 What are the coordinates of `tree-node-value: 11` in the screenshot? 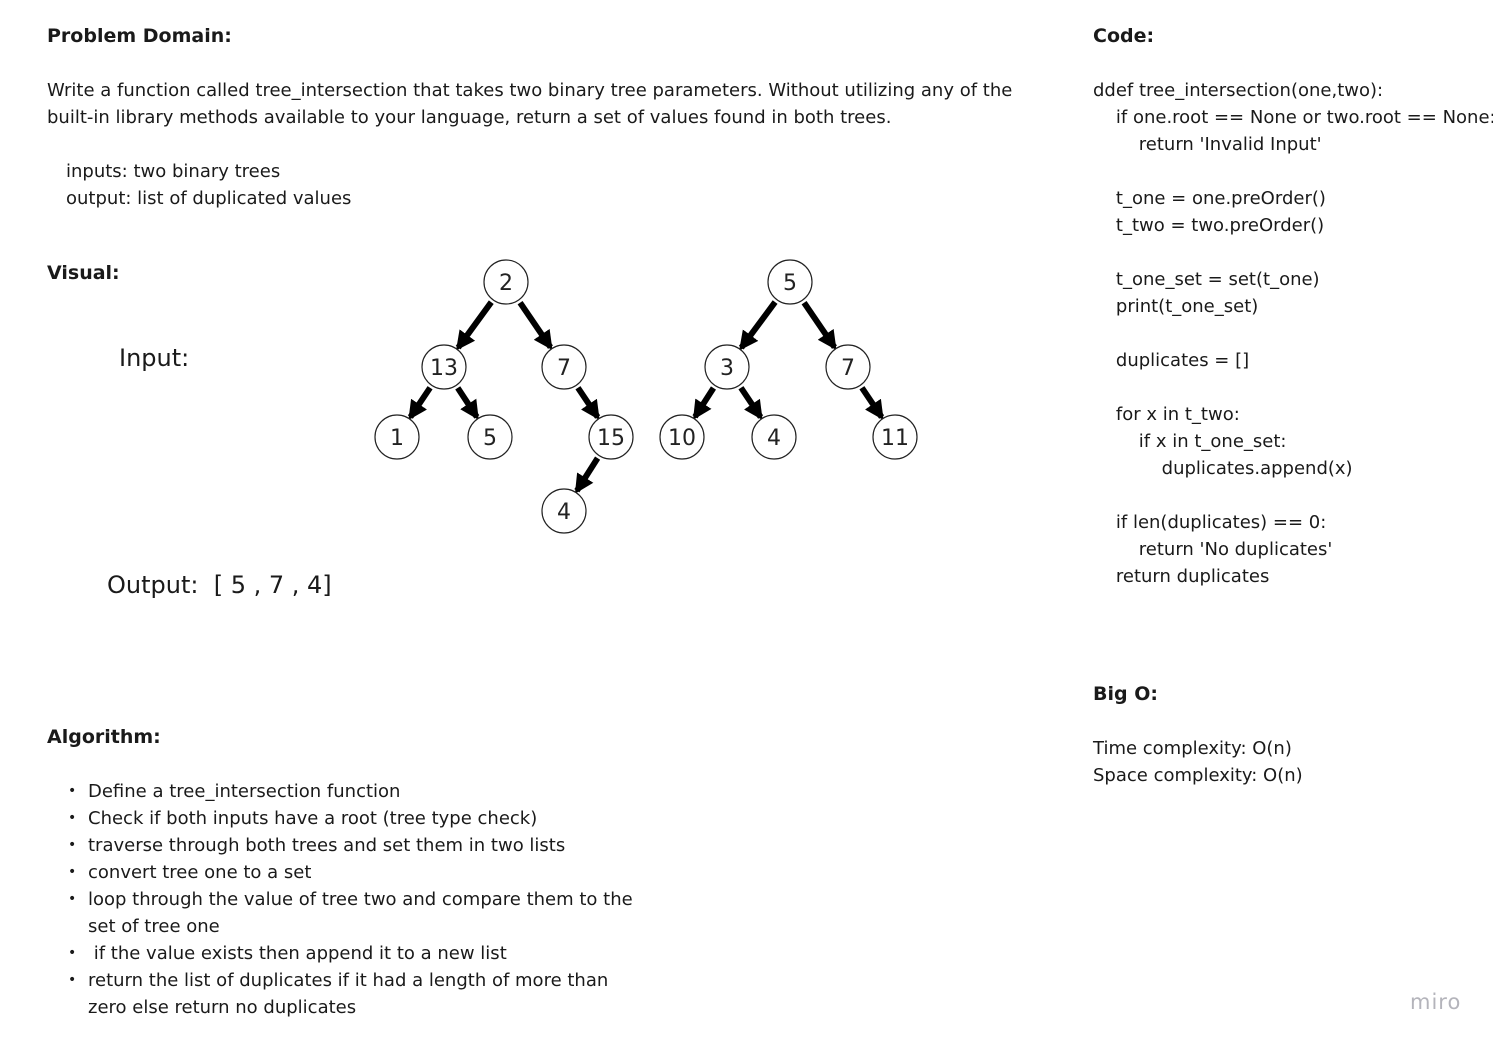 It's located at (895, 438).